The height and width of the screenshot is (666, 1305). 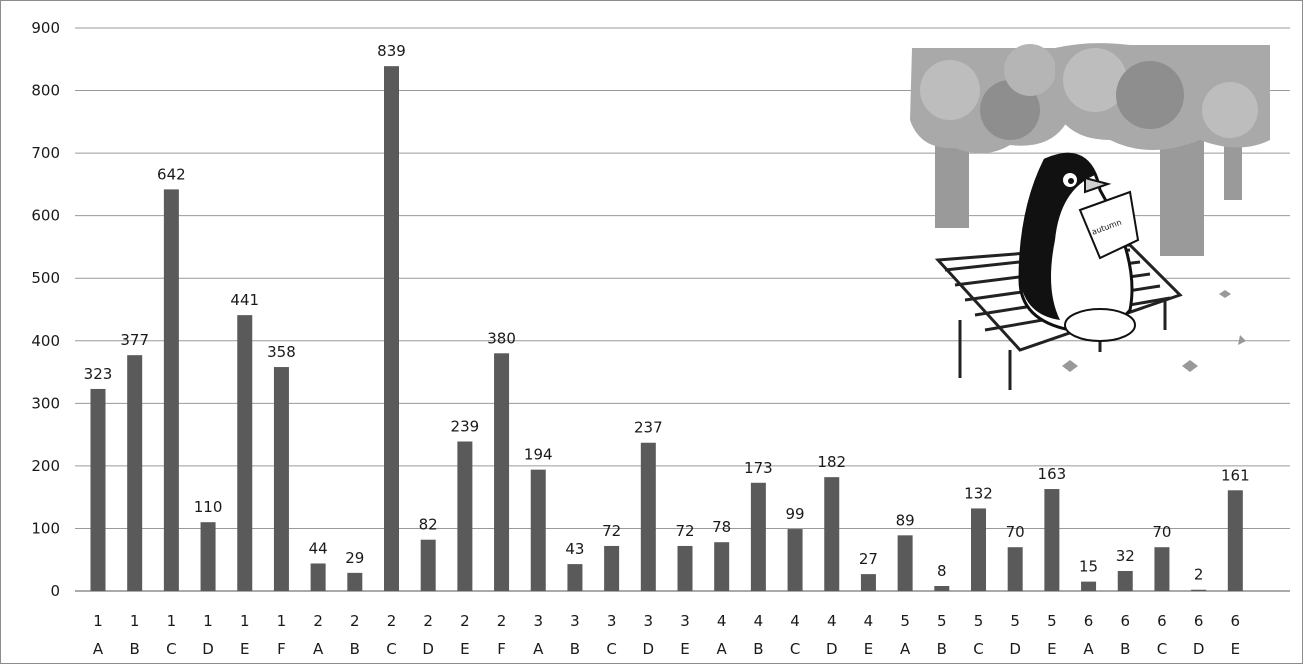 What do you see at coordinates (45, 216) in the screenshot?
I see `y-tick-label: 600` at bounding box center [45, 216].